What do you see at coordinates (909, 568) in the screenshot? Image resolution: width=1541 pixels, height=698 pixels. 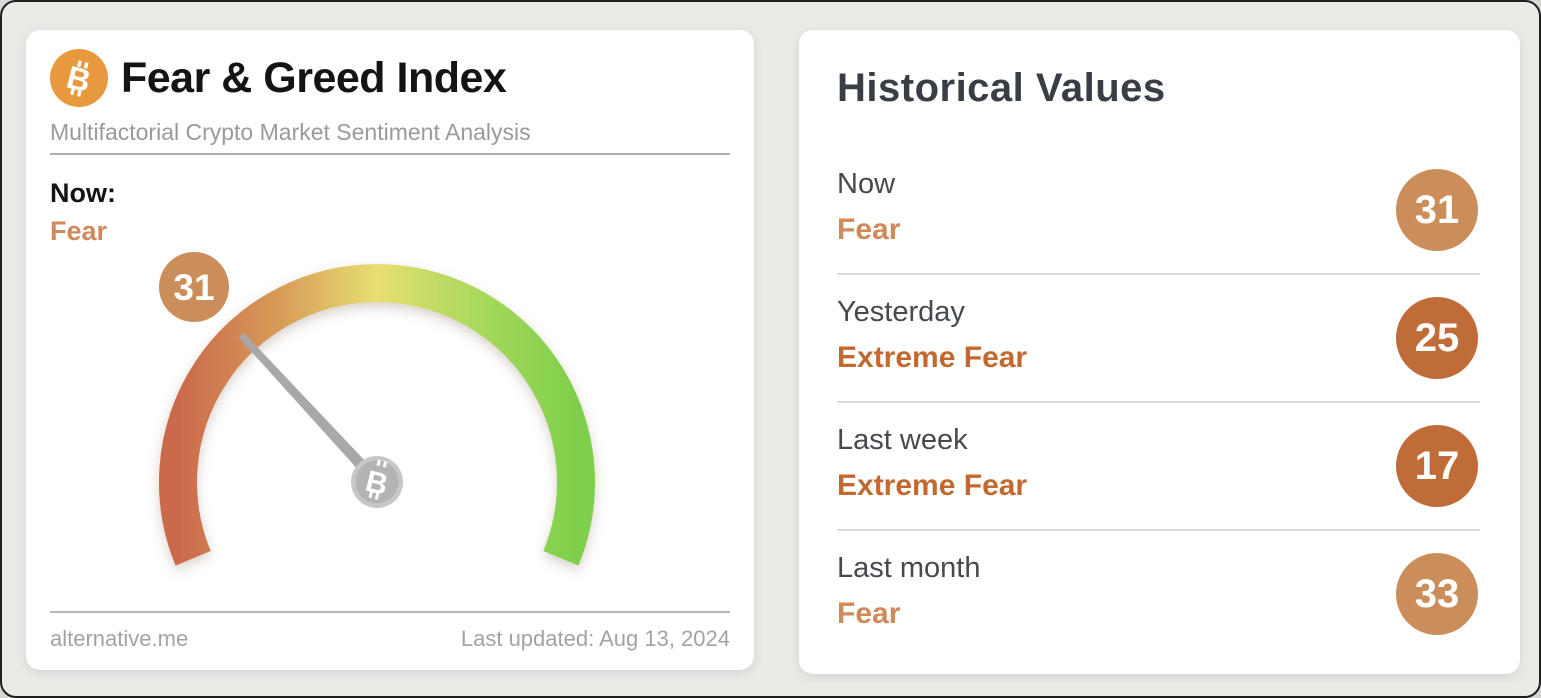 I see `row-period: Last month` at bounding box center [909, 568].